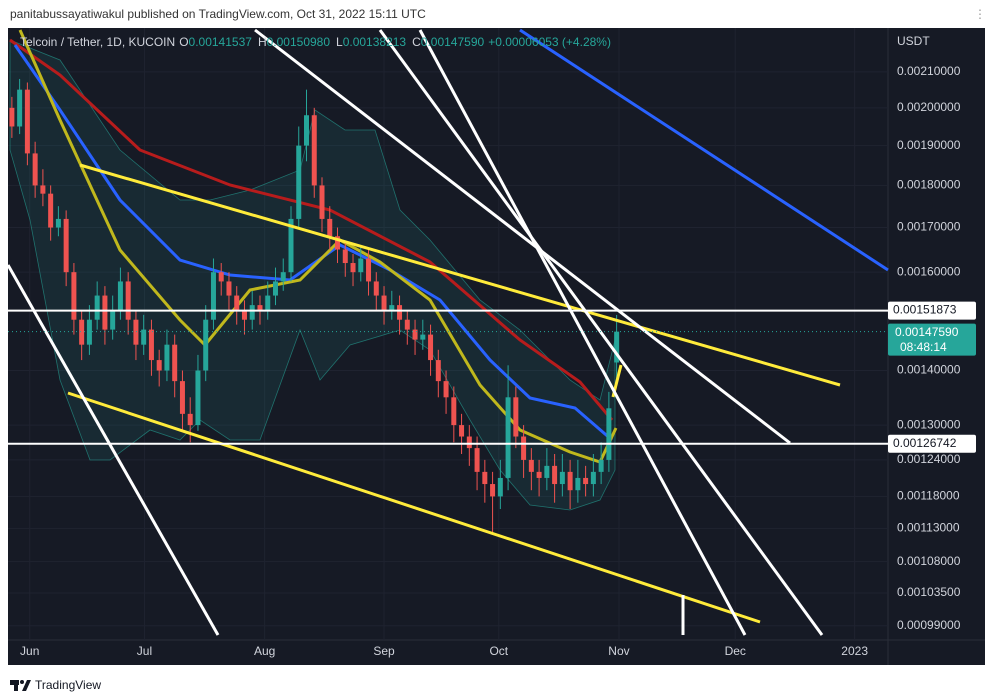  I want to click on last-price-label: 0.00147590, so click(927, 332).